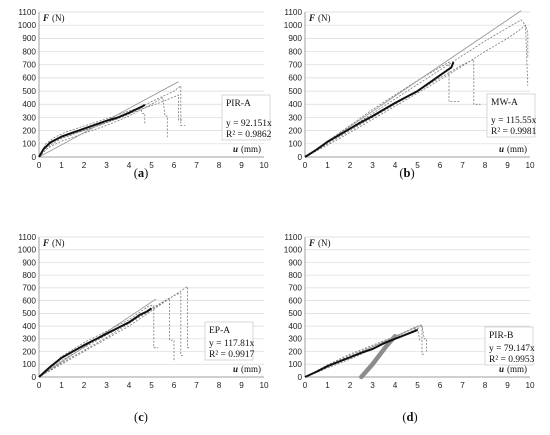  I want to click on r-squared: R² = 0.9862, so click(249, 135).